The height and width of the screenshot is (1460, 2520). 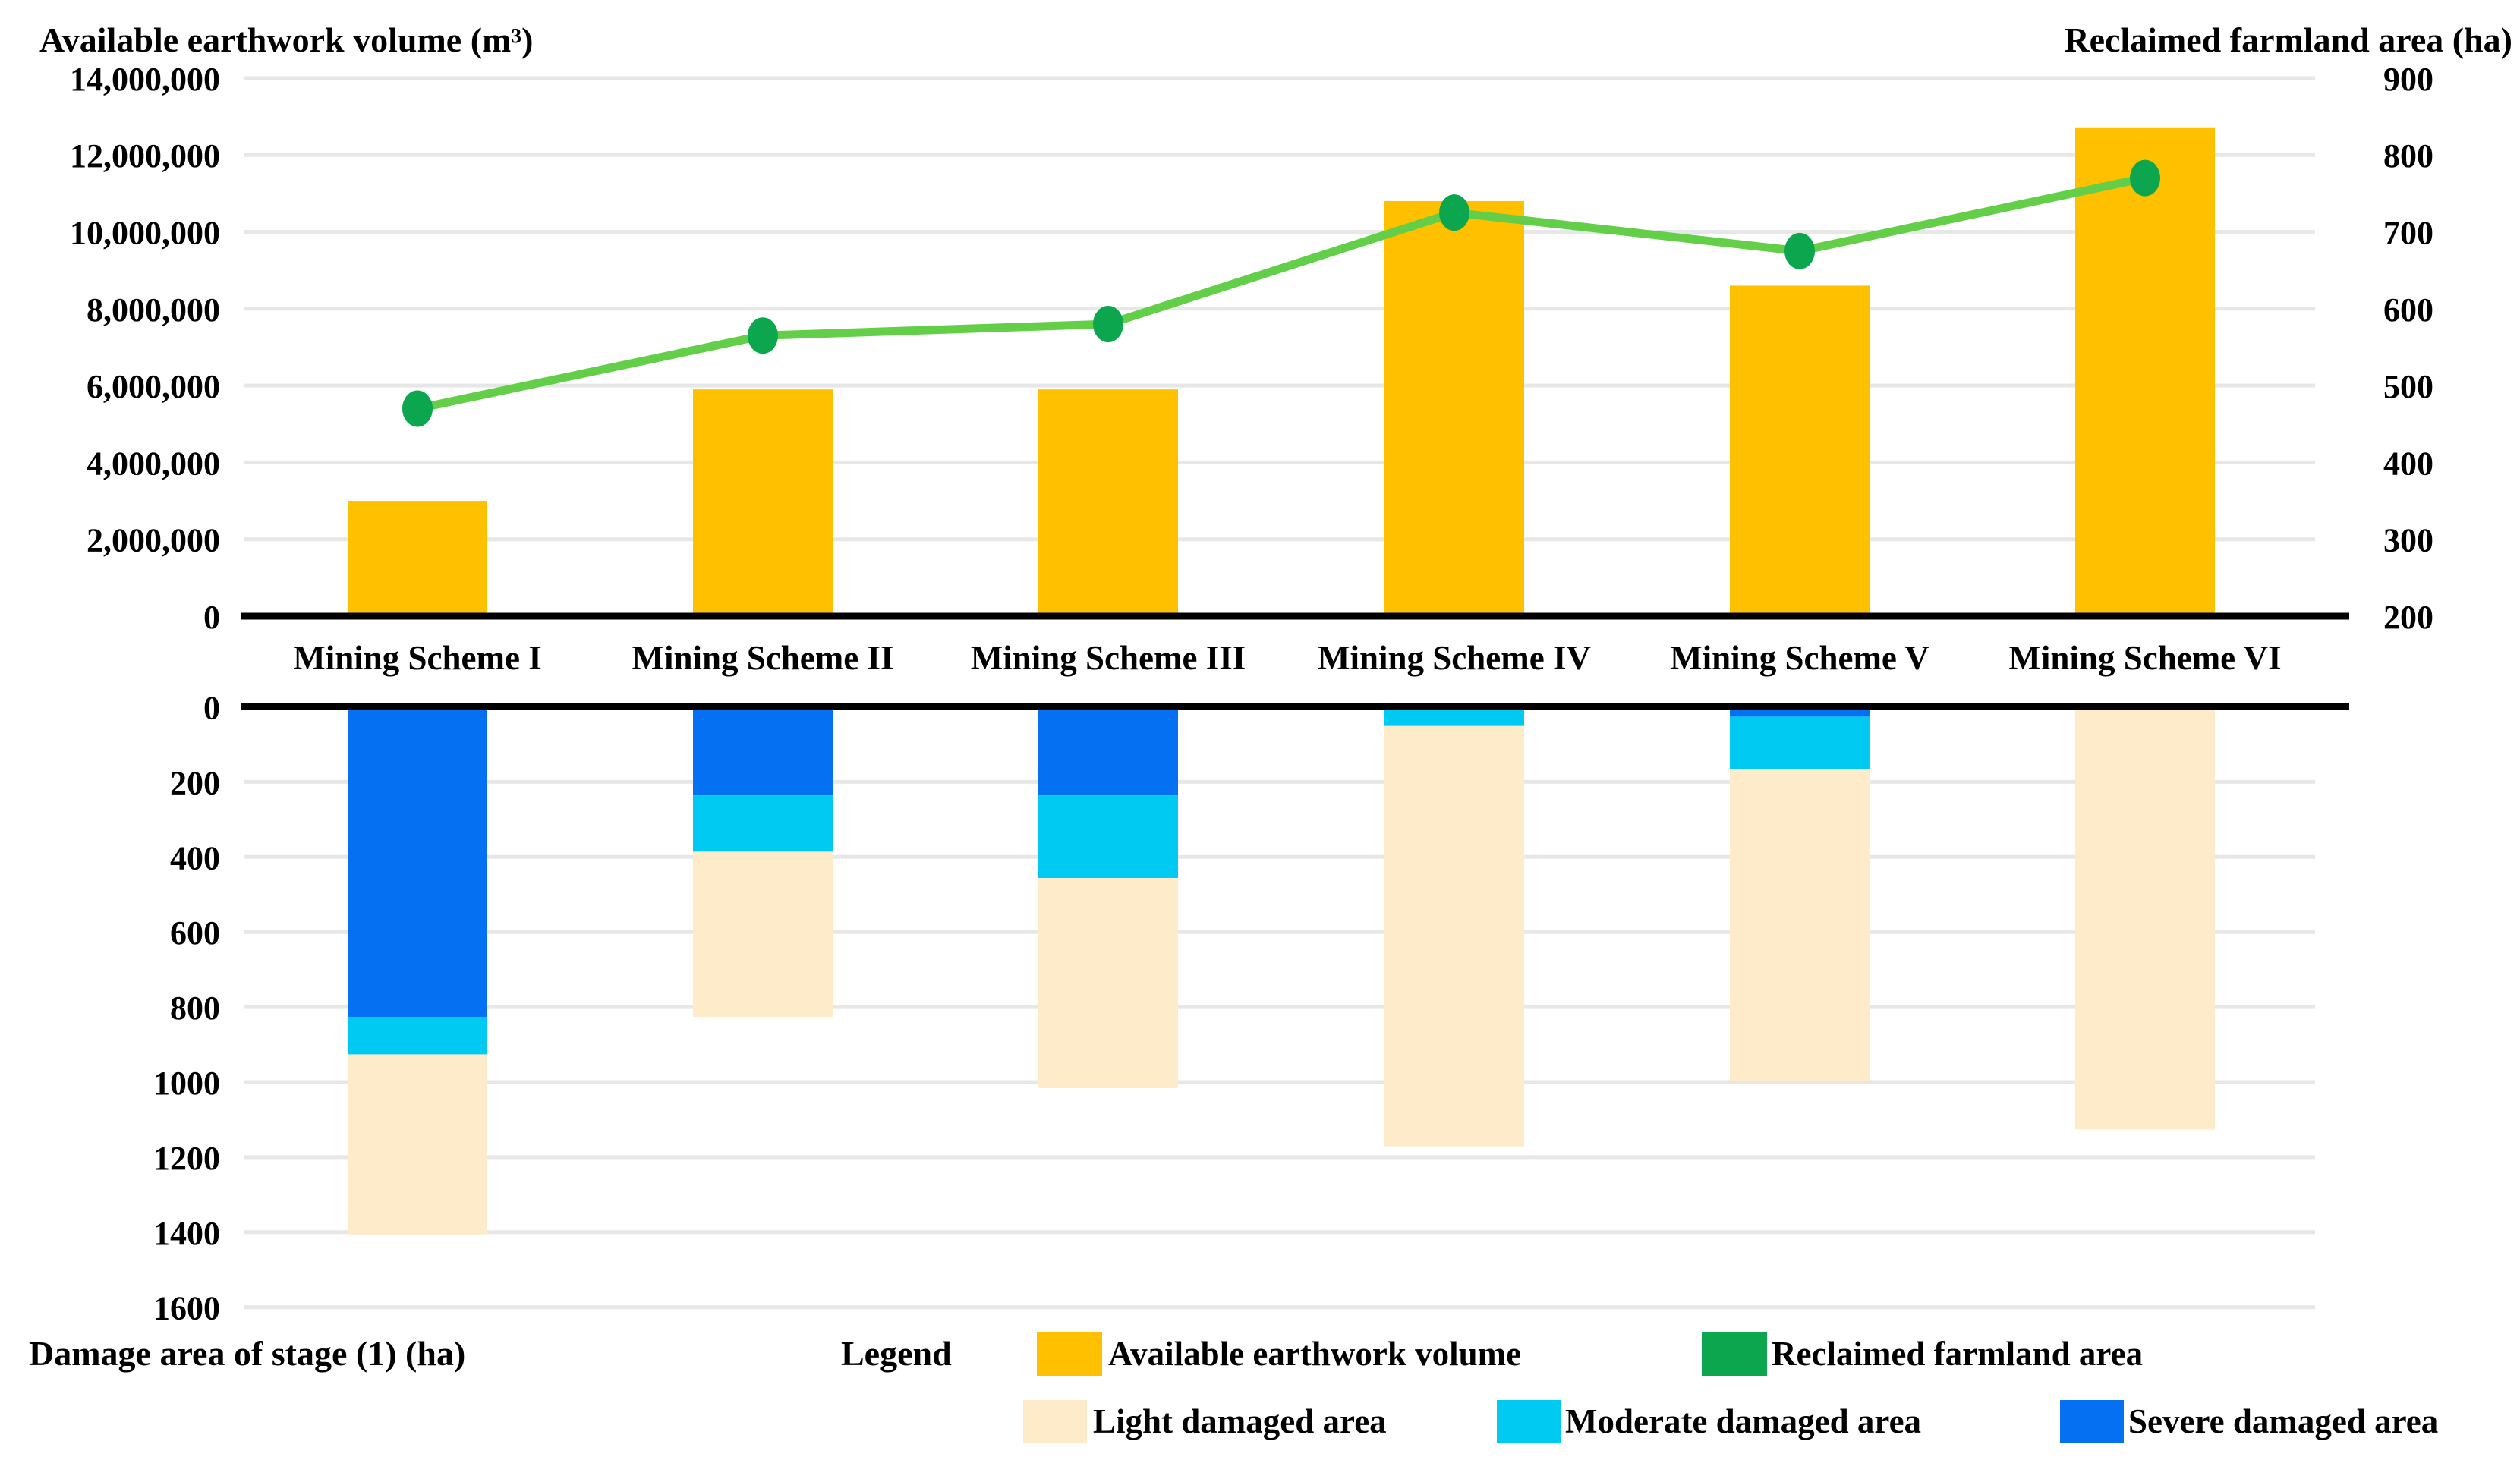 I want to click on earthwork-volume-legend-label: Available earthwork volume, so click(x=1315, y=1354).